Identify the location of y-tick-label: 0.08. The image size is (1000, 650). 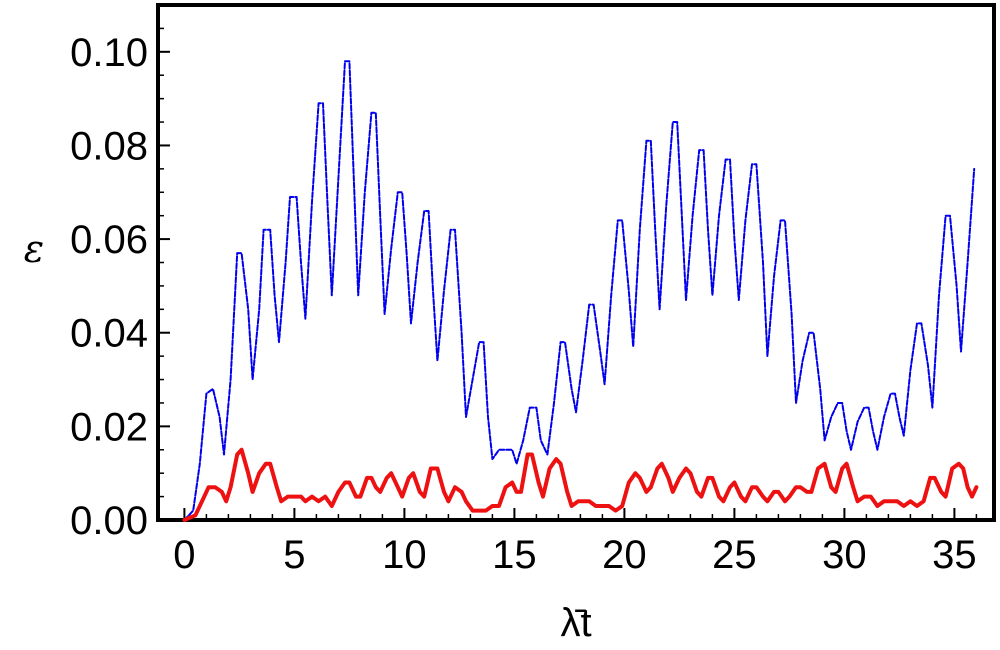
(109, 146).